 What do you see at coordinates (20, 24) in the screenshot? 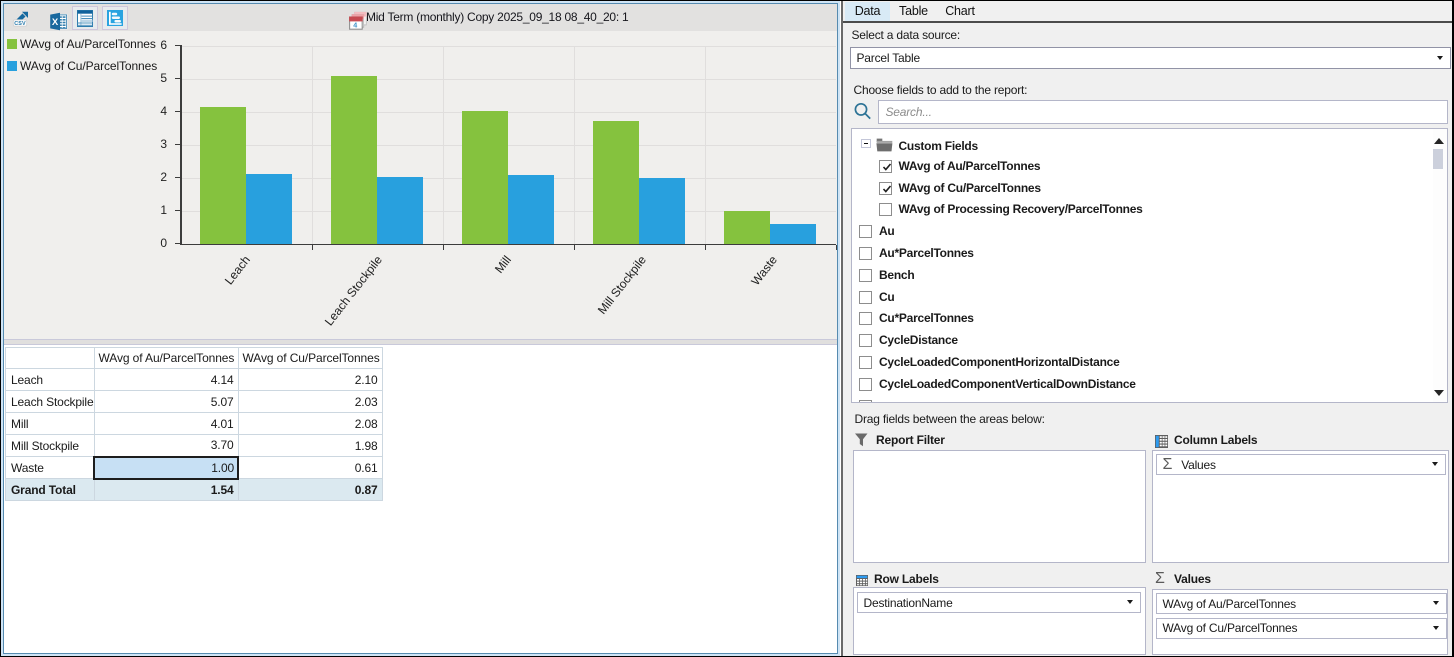
I see `svg-text: CSV` at bounding box center [20, 24].